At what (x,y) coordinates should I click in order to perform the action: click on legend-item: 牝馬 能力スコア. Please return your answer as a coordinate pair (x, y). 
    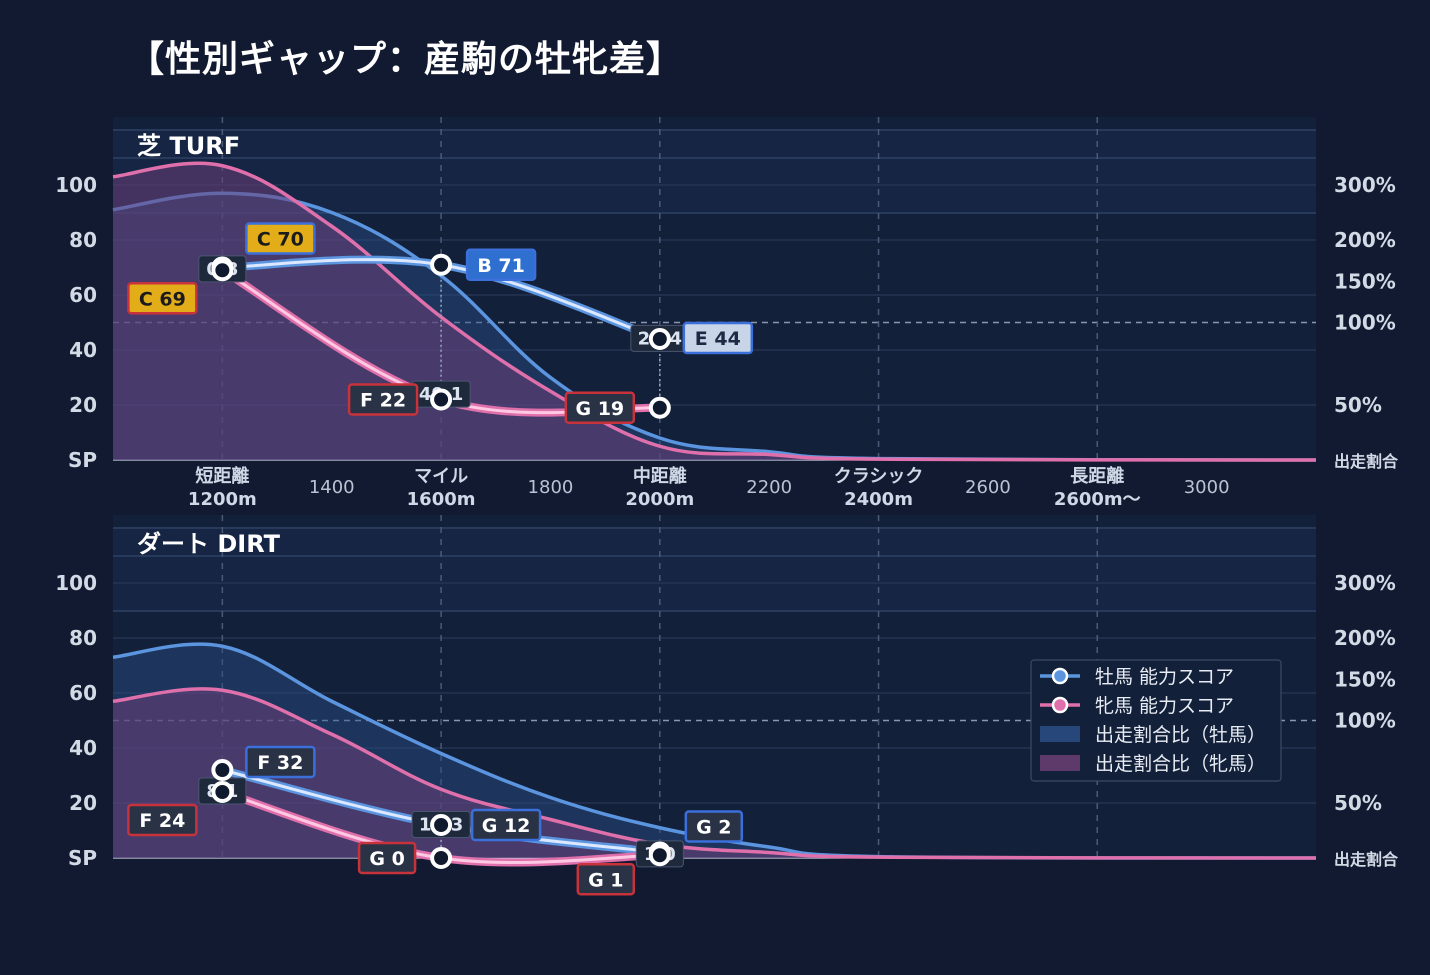
    Looking at the image, I should click on (1137, 706).